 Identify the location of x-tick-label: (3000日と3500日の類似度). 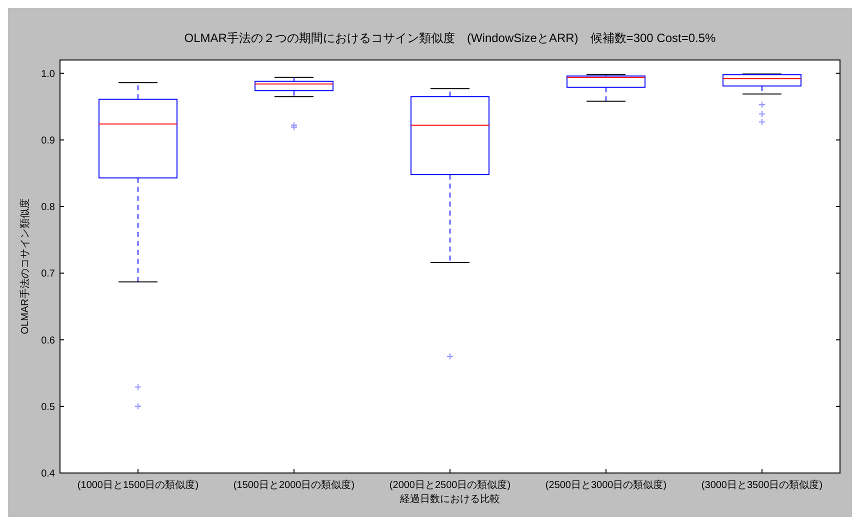
(762, 485).